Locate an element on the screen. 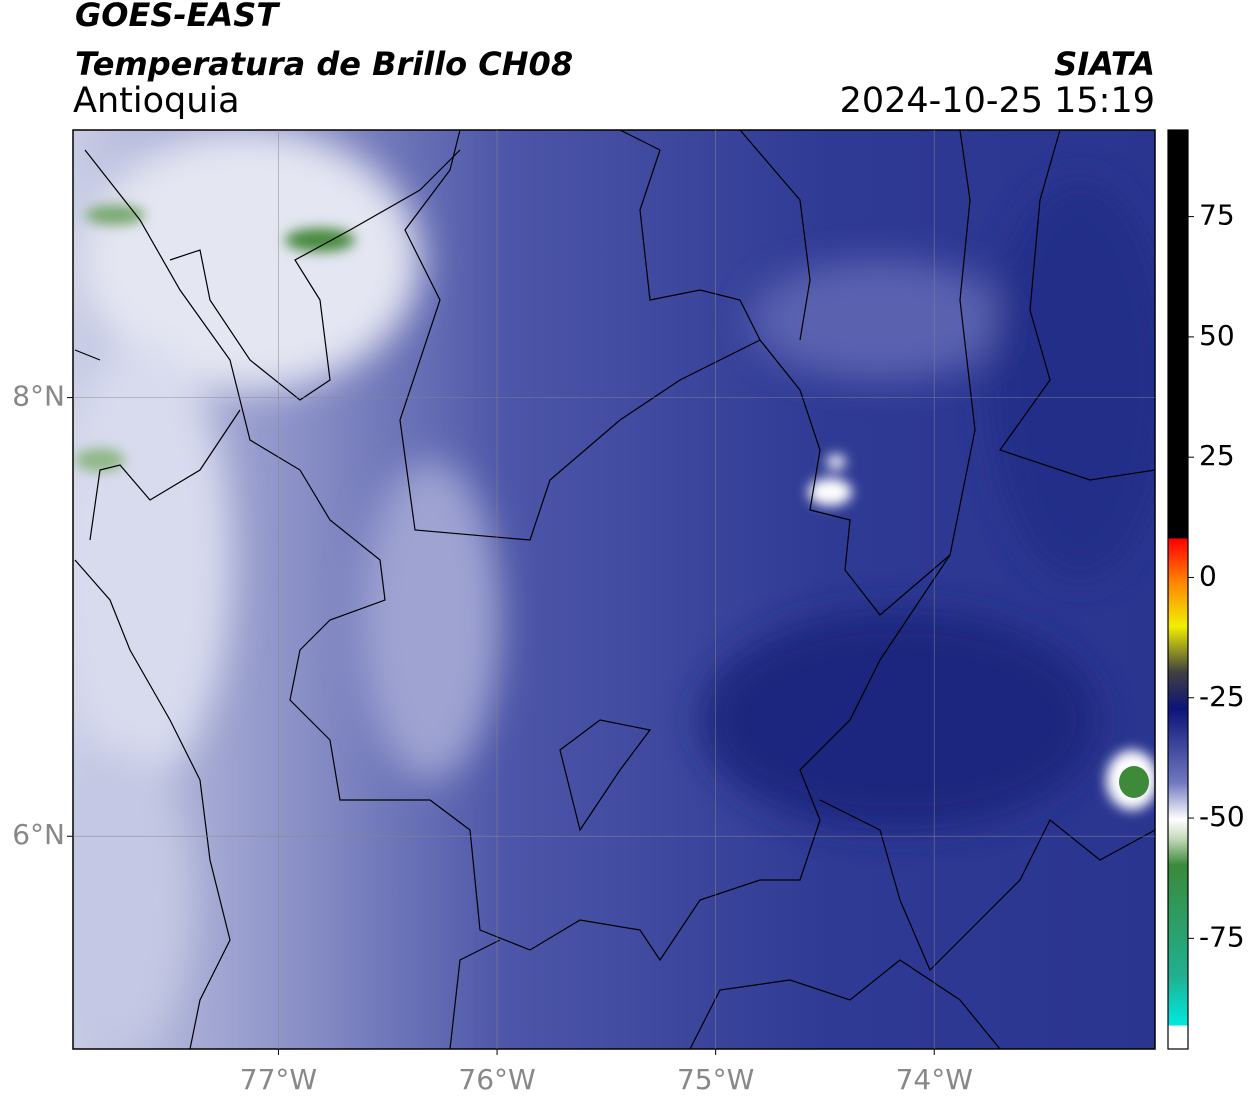 This screenshot has width=1252, height=1099. colorbar-tick-label: -25 is located at coordinates (1222, 696).